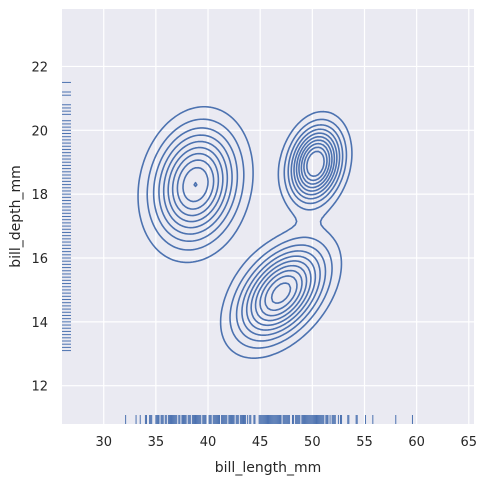 Image resolution: width=484 pixels, height=483 pixels. What do you see at coordinates (469, 442) in the screenshot?
I see `x-tick-label: 65` at bounding box center [469, 442].